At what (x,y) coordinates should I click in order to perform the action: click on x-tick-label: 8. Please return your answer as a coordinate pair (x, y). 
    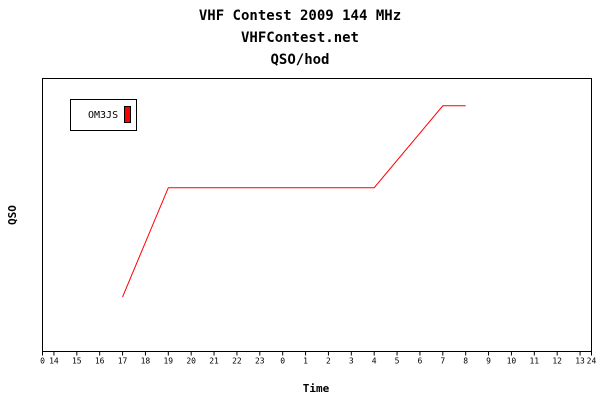
    Looking at the image, I should click on (465, 361).